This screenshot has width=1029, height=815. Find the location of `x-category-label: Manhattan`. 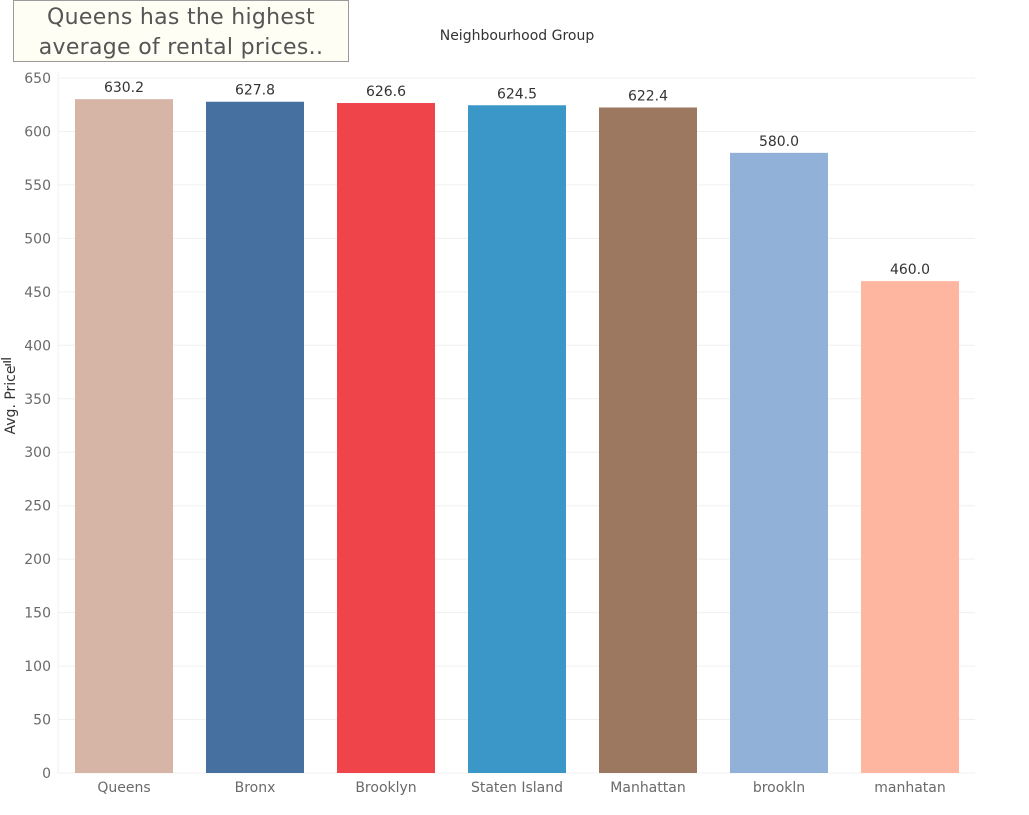

x-category-label: Manhattan is located at coordinates (647, 788).